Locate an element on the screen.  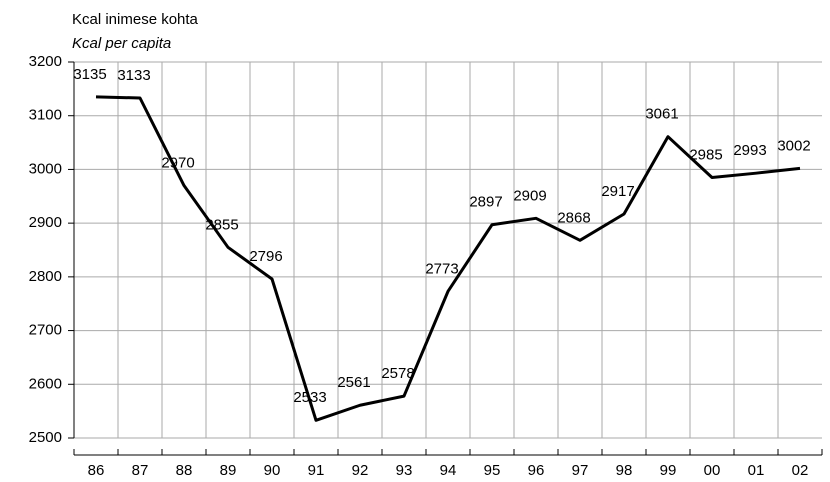
chart-title: Kcal inimese kohta is located at coordinates (135, 19).